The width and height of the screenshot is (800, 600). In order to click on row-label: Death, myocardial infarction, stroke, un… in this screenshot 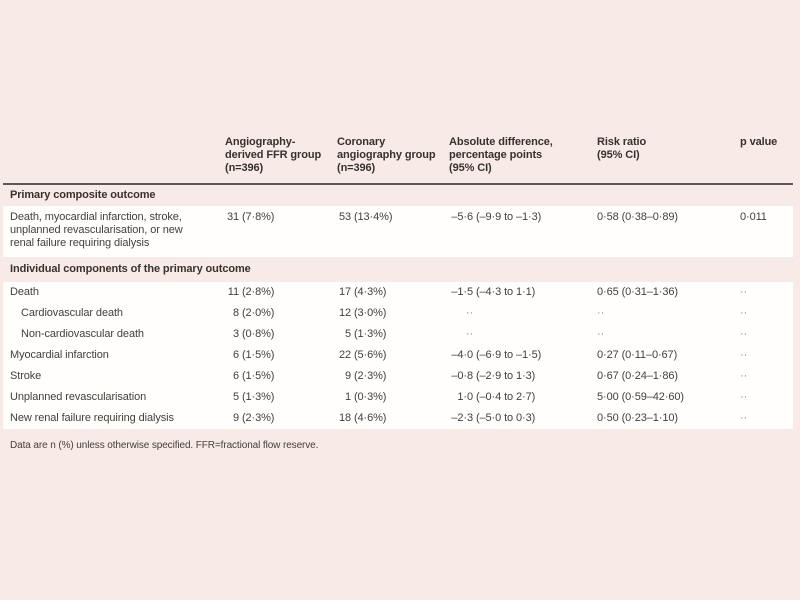, I will do `click(96, 230)`.